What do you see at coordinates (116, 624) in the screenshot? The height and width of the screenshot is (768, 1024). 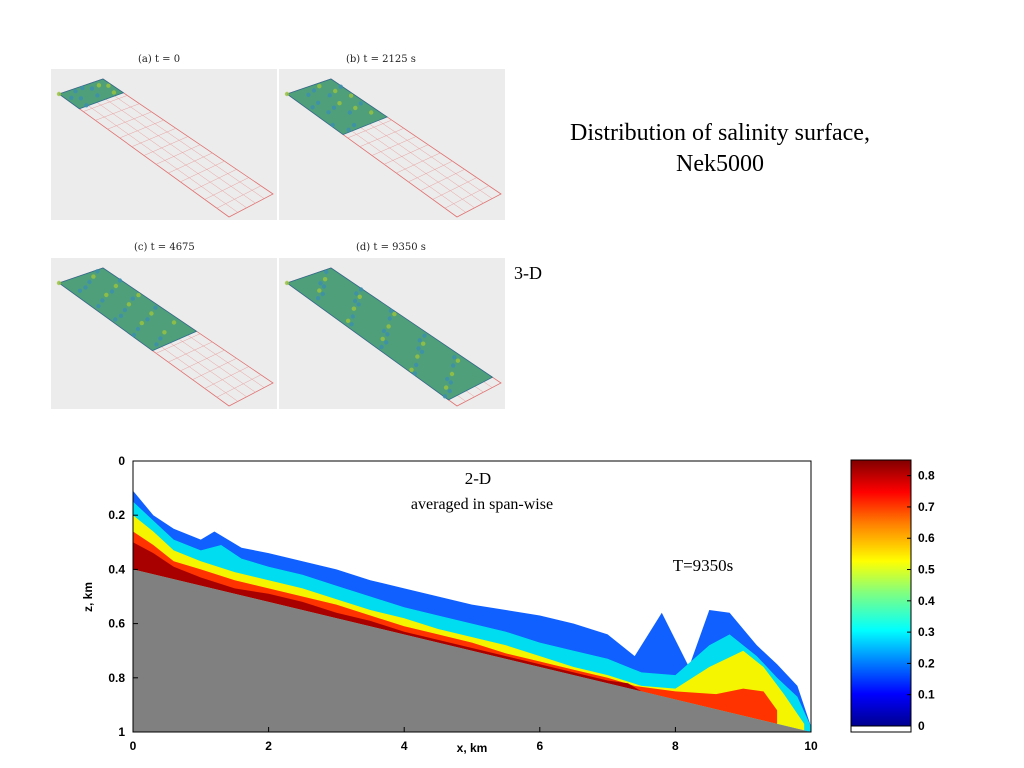 I see `y-tick-label: 0.6` at bounding box center [116, 624].